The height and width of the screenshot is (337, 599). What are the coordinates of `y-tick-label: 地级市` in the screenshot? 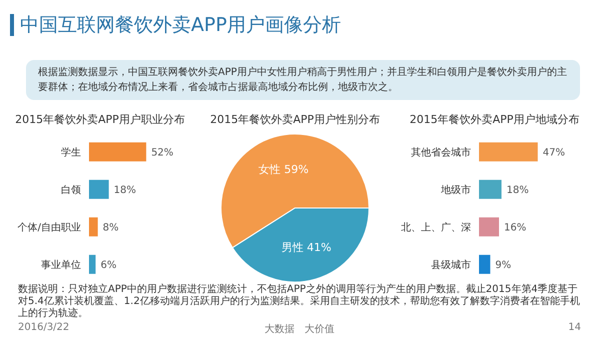 It's located at (455, 190).